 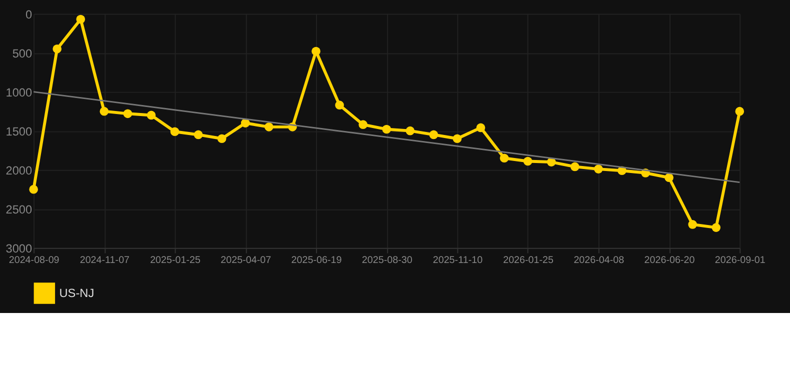 I want to click on x-tick-label: 2025-08-30, so click(x=387, y=260).